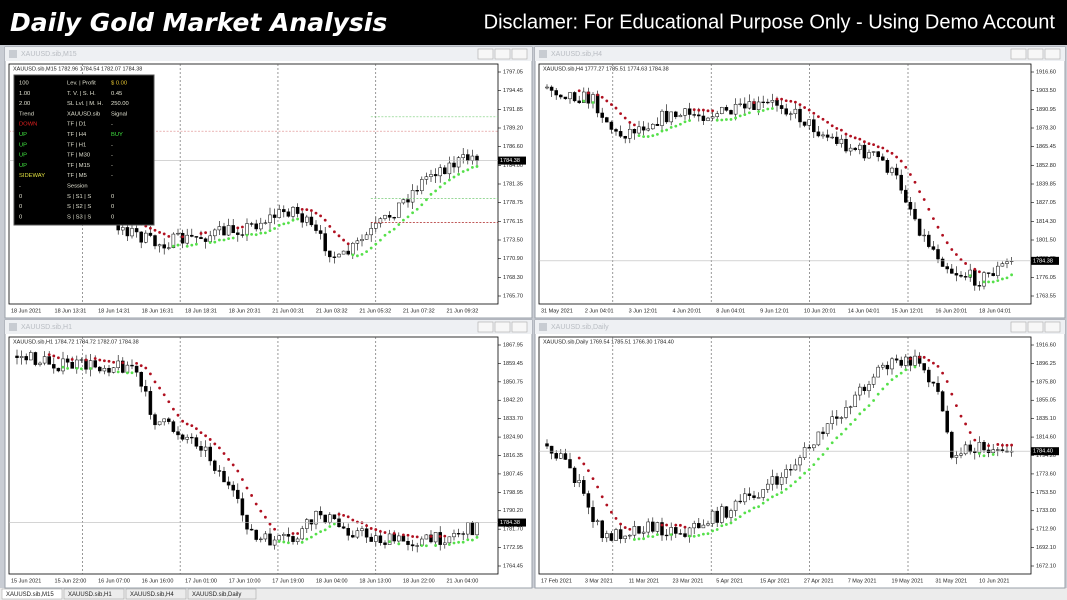  What do you see at coordinates (79, 207) in the screenshot?
I see `panel-text: S | S2 | S` at bounding box center [79, 207].